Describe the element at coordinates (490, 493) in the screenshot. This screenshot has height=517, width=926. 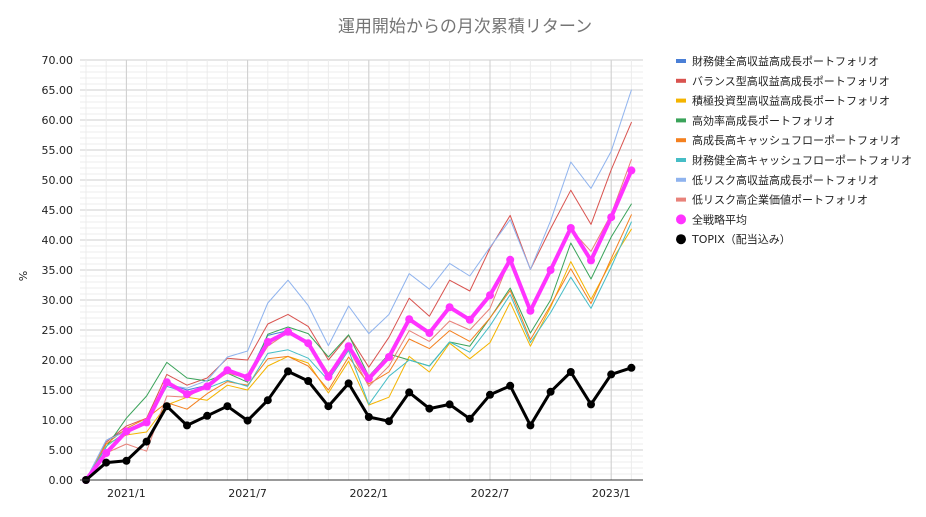
I see `x-tick-label: 2022/7` at that location.